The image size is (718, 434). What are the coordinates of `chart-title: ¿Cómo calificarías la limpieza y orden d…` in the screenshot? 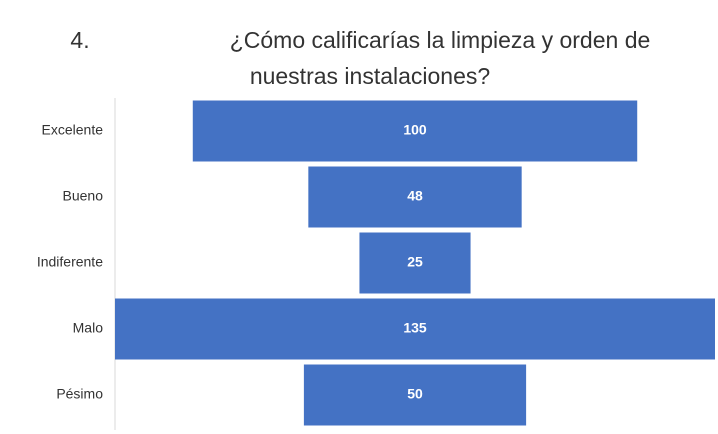 It's located at (440, 40).